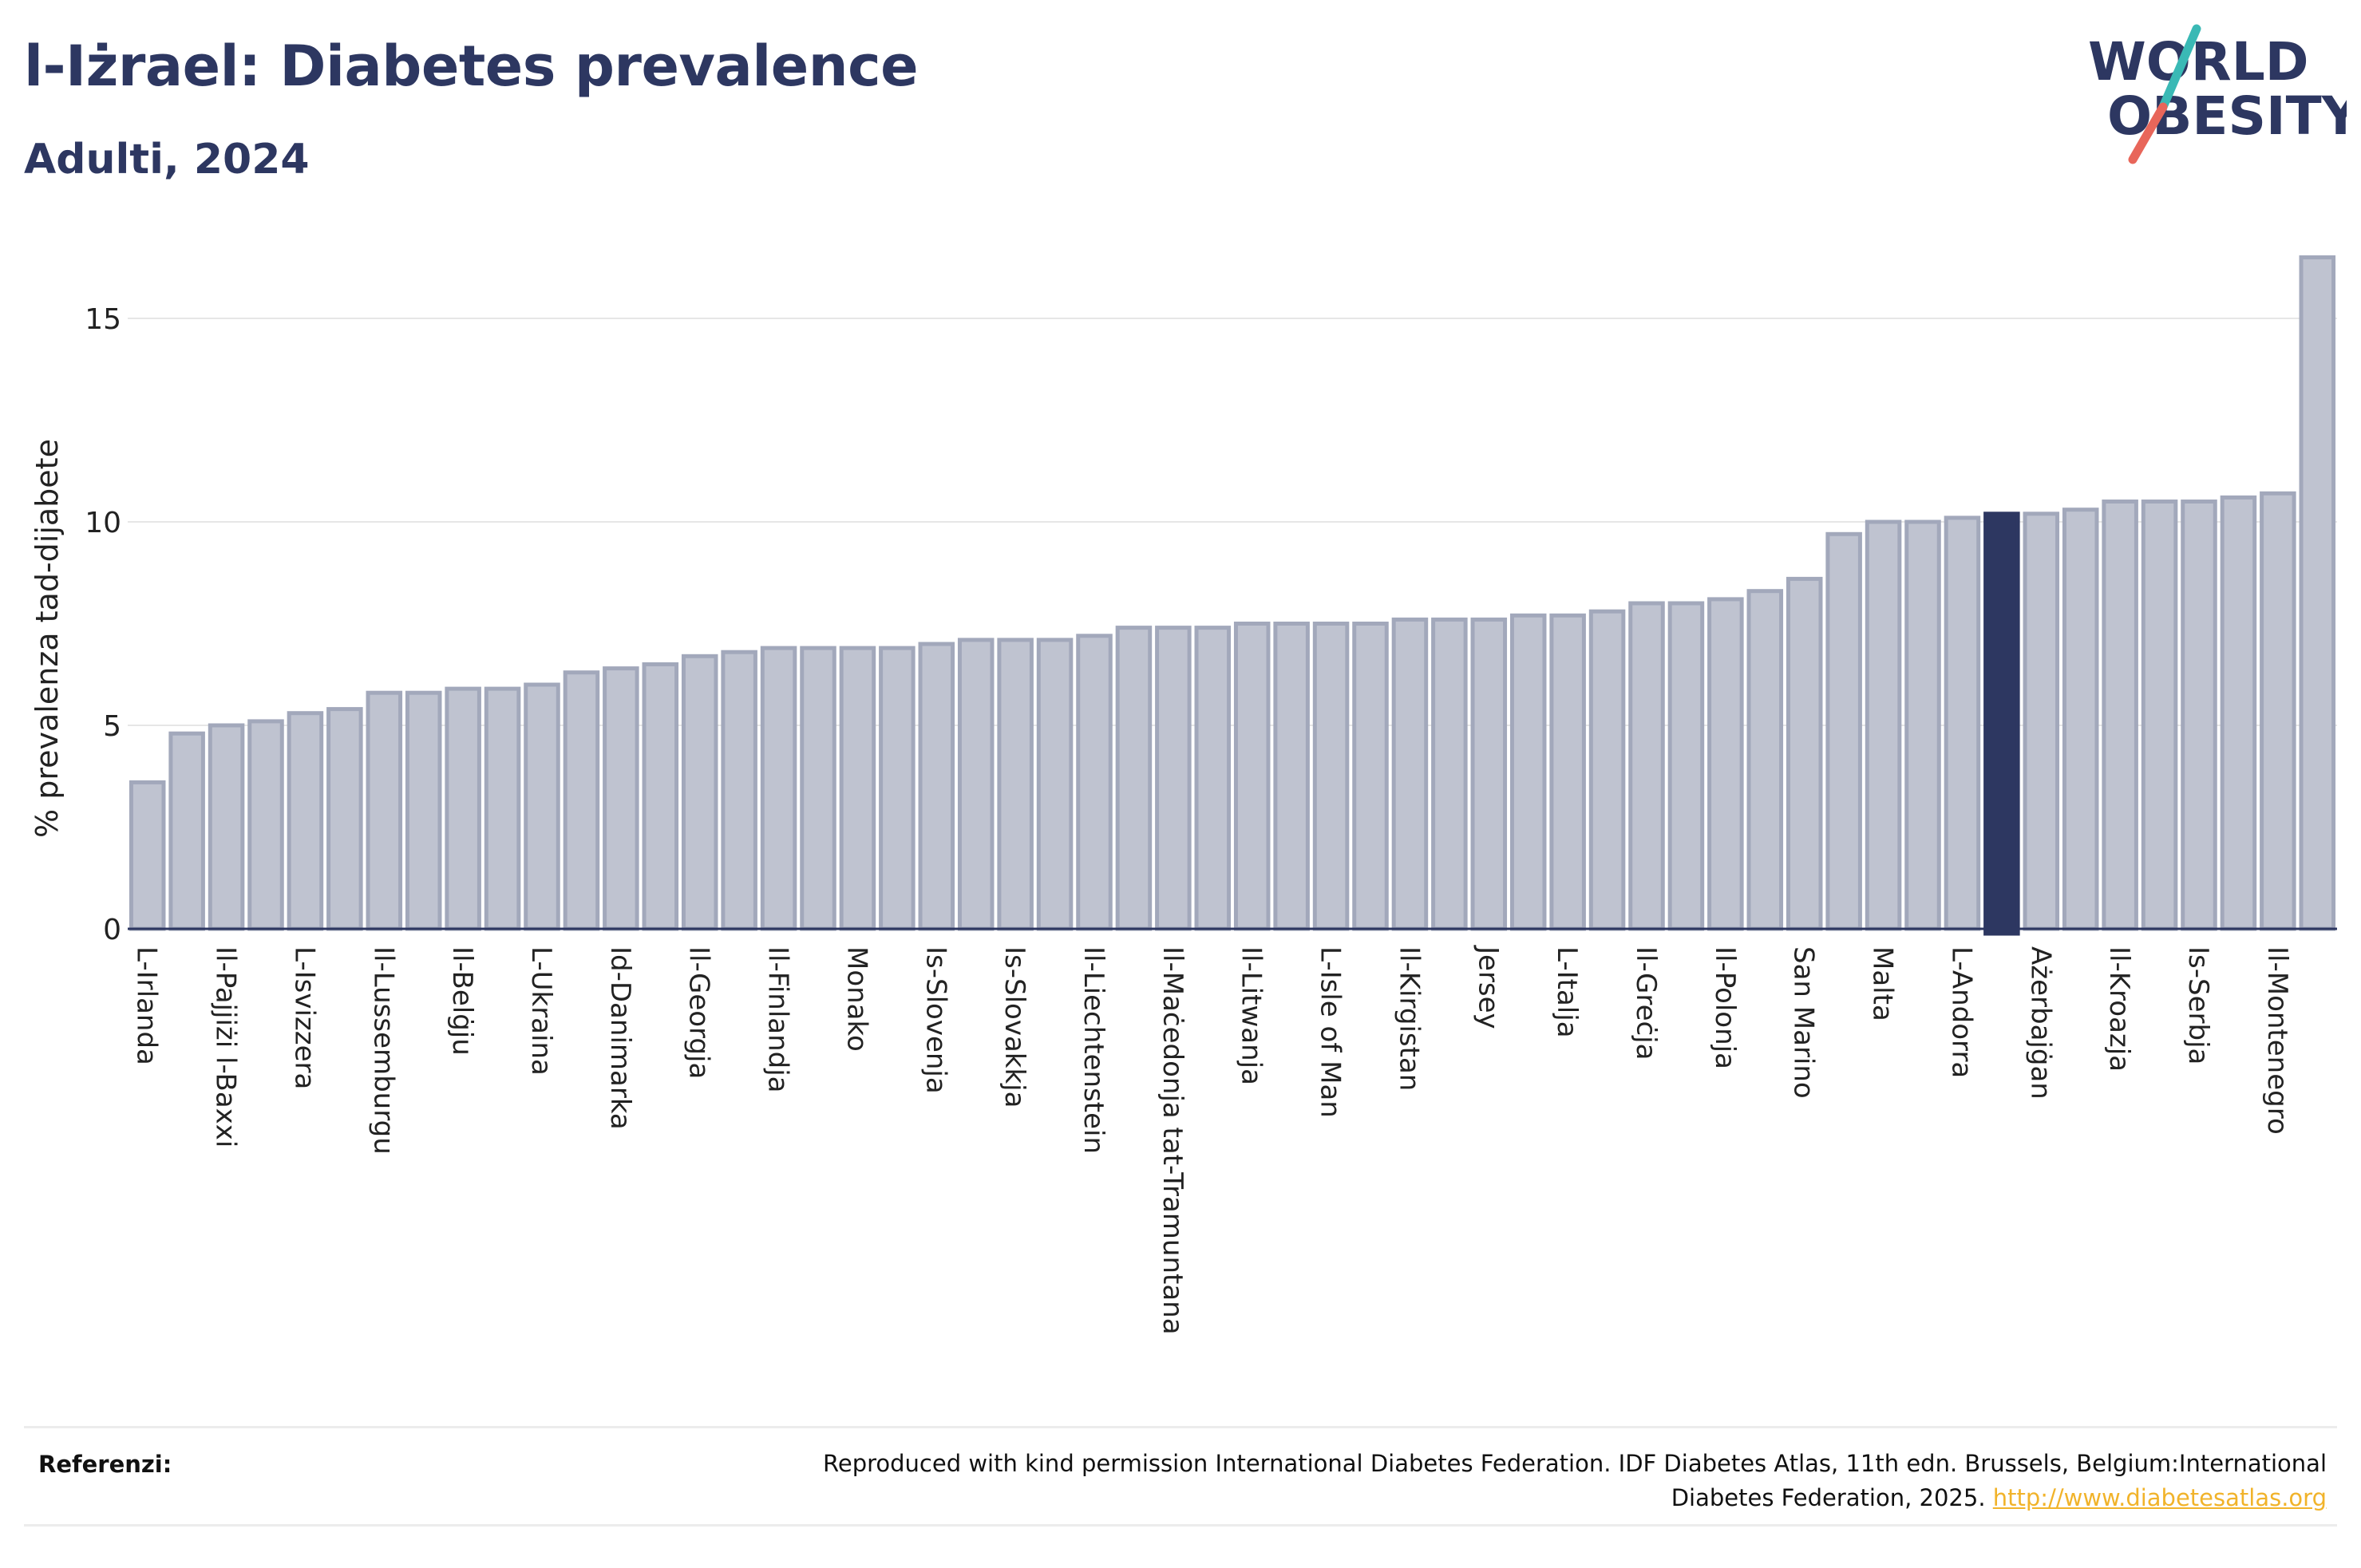  Describe the element at coordinates (778, 1019) in the screenshot. I see `x-tick-label: Il-Finlandja` at that location.